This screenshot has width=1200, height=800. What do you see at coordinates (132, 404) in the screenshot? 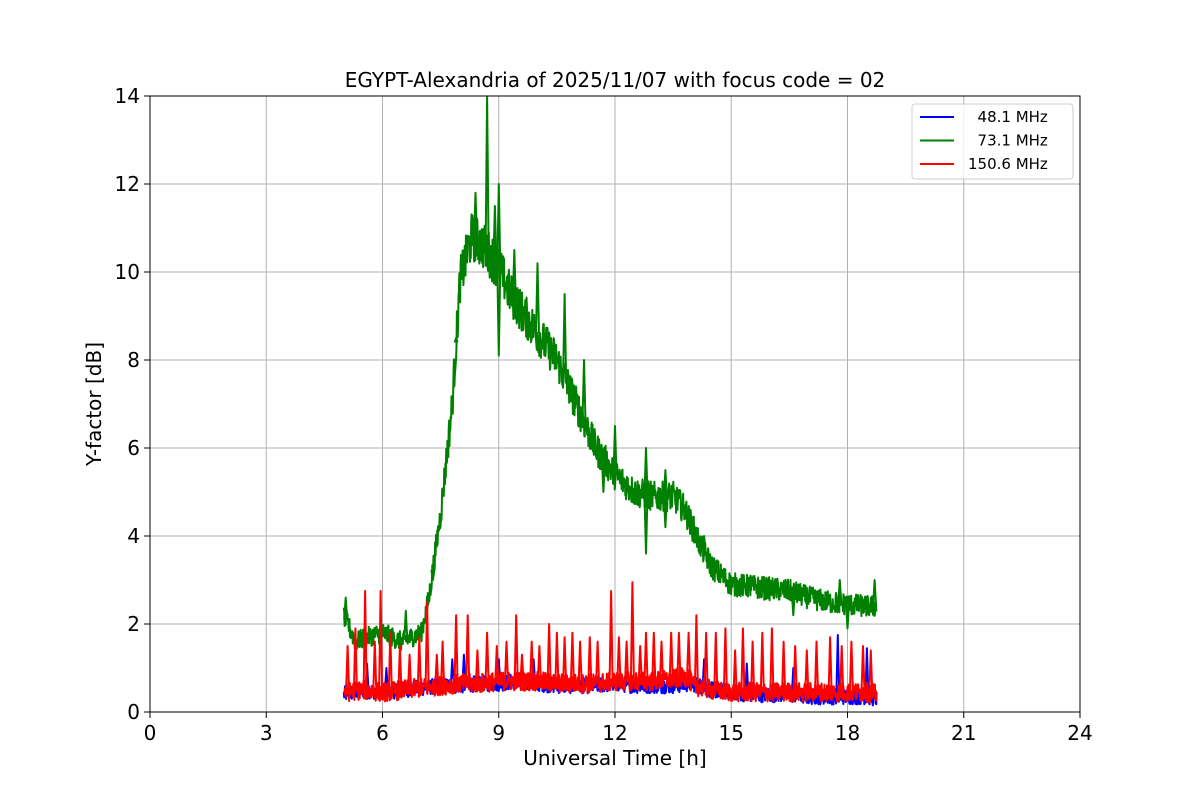
I see `y-axis-ticks: 0 2 4 6 8 10 12 14` at bounding box center [132, 404].